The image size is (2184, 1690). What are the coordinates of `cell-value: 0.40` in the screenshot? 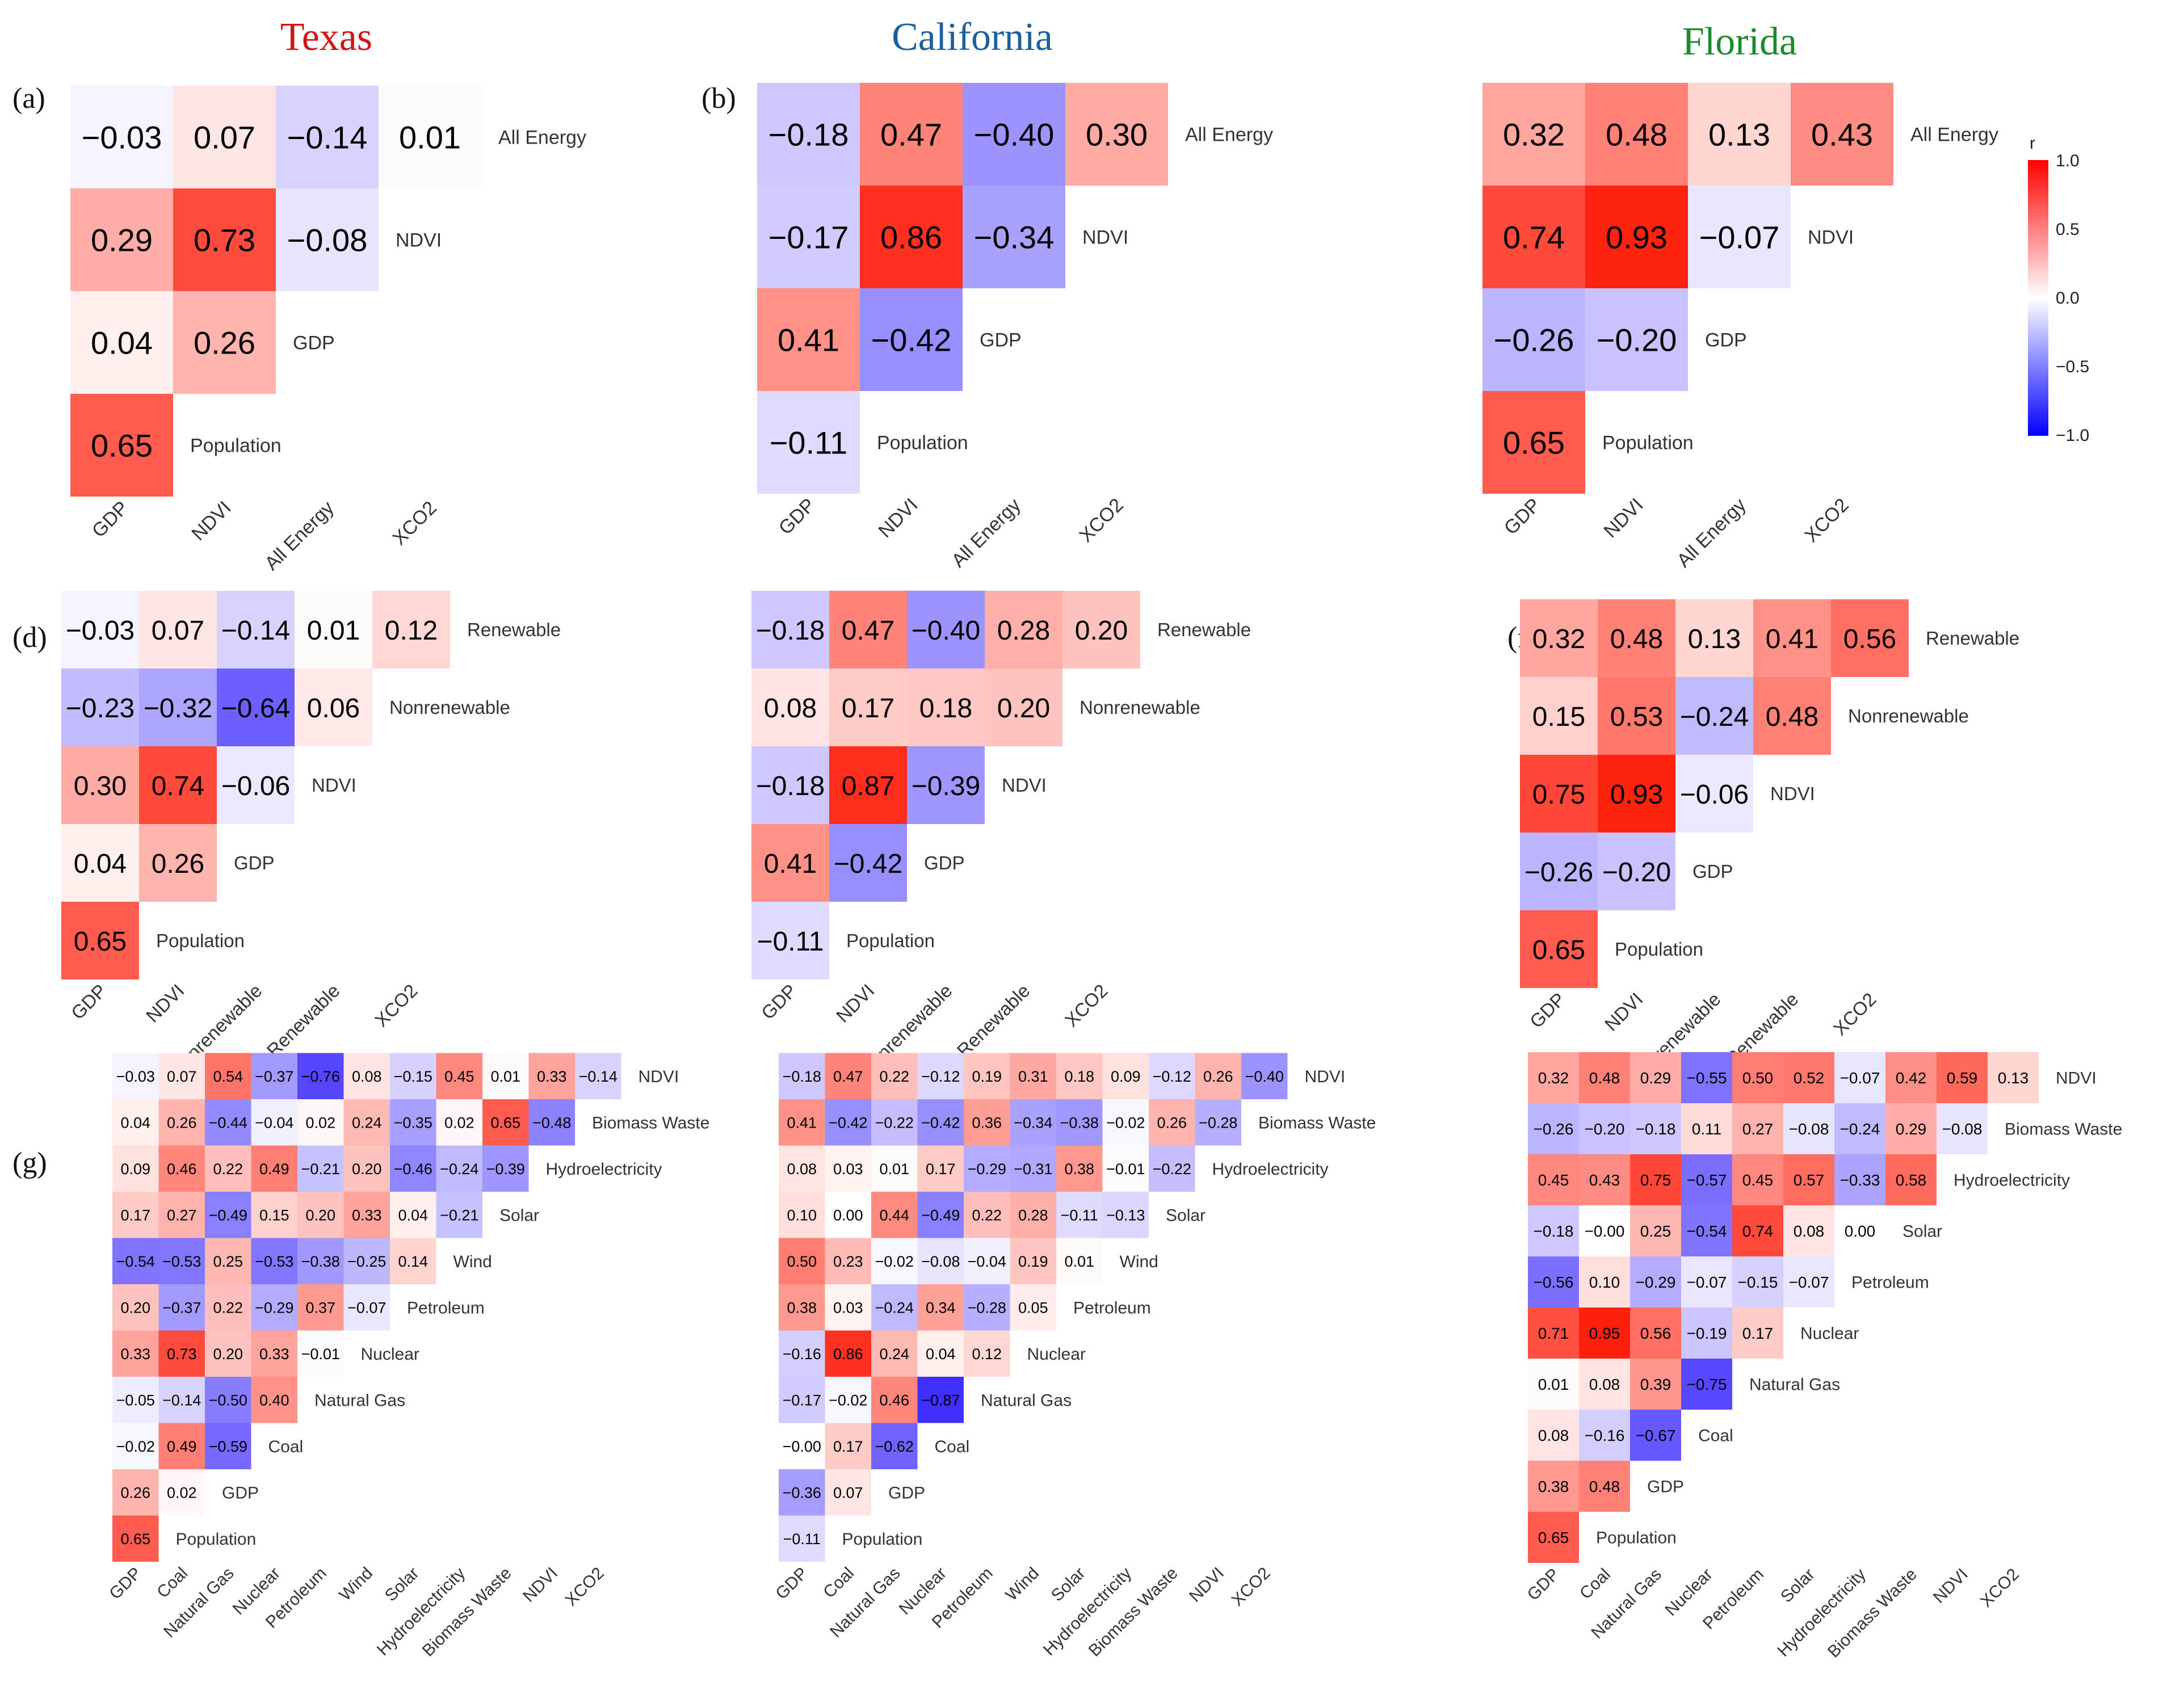 It's located at (274, 1400).